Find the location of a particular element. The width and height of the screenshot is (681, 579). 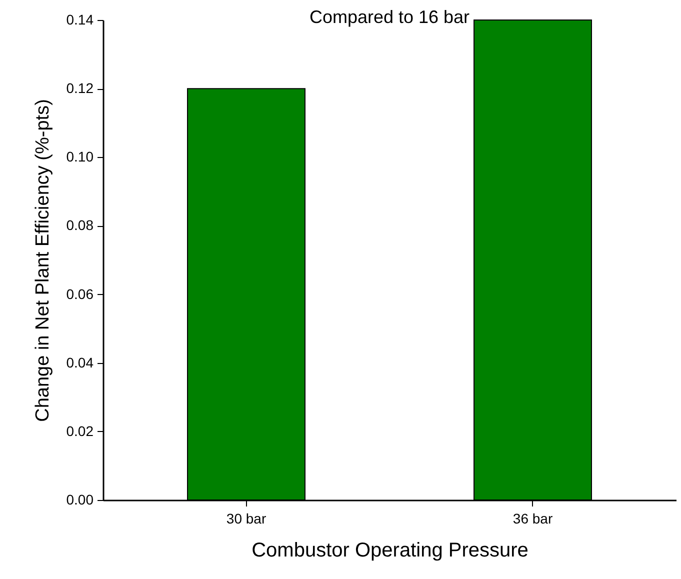

x-tick-label: 30 bar is located at coordinates (246, 518).